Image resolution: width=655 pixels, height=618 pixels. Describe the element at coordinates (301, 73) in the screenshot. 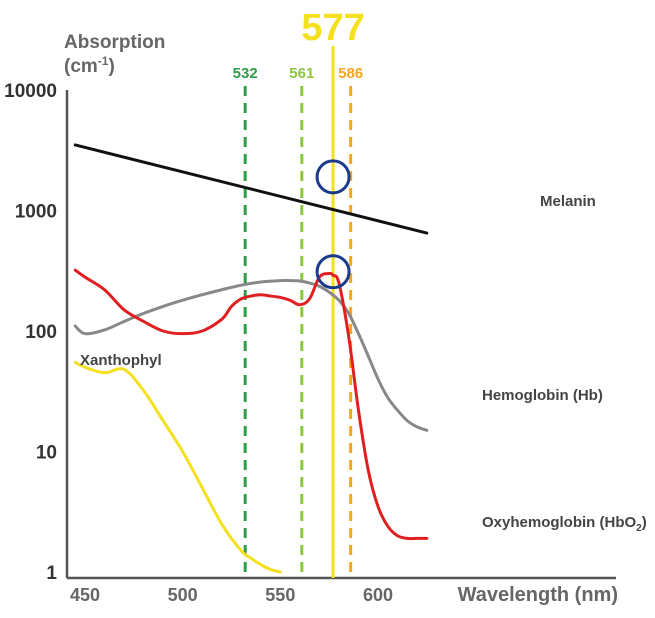

I see `laser-label-561: 561` at that location.